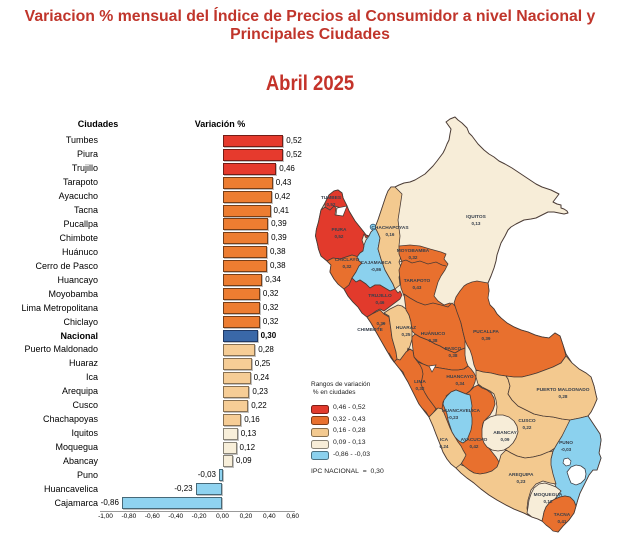  What do you see at coordinates (548, 501) in the screenshot?
I see `svg-text: 0,12` at bounding box center [548, 501].